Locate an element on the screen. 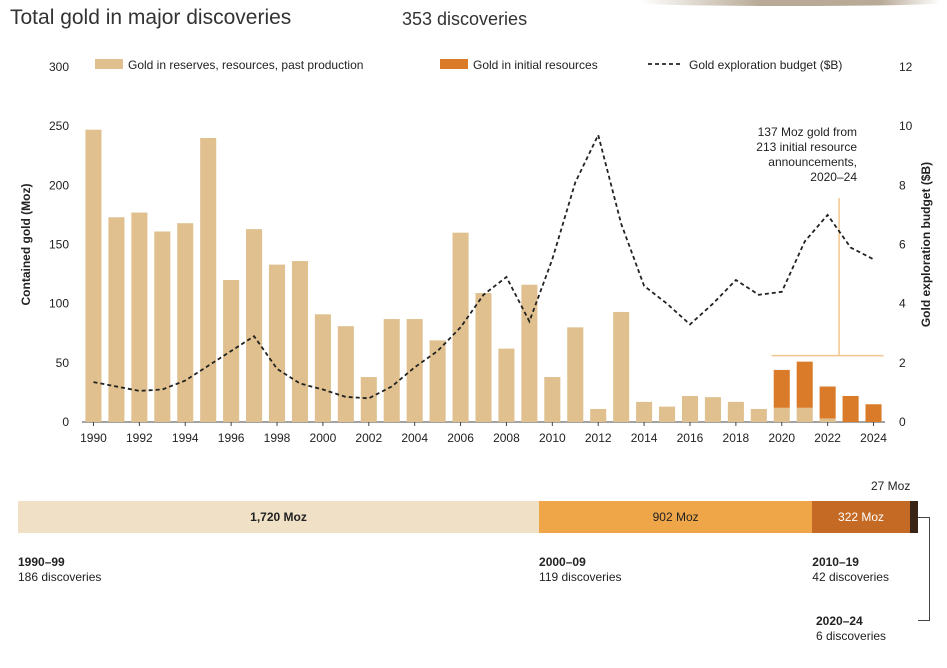 The width and height of the screenshot is (947, 668). bar-reserves-1990 is located at coordinates (93, 275).